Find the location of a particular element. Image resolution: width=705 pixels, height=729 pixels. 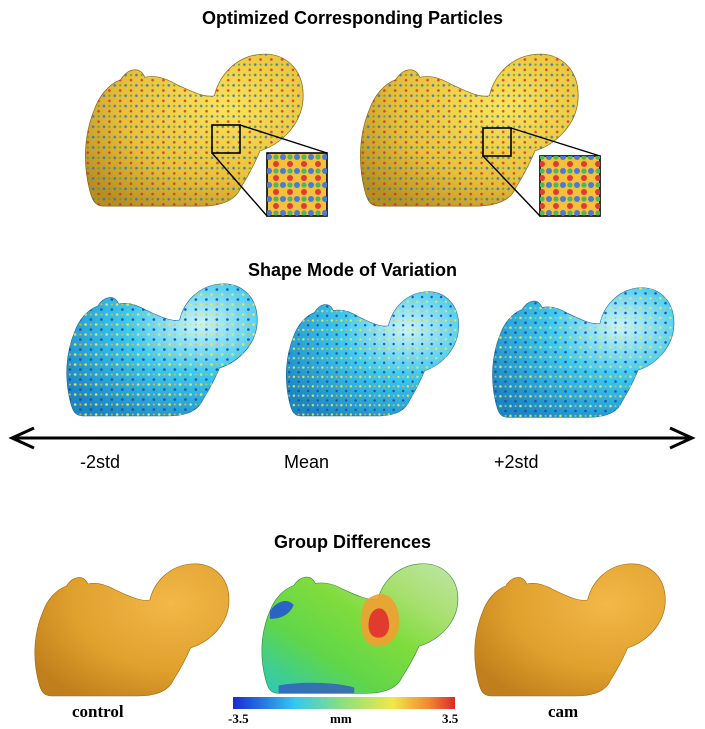

group-label-control: control is located at coordinates (98, 711).